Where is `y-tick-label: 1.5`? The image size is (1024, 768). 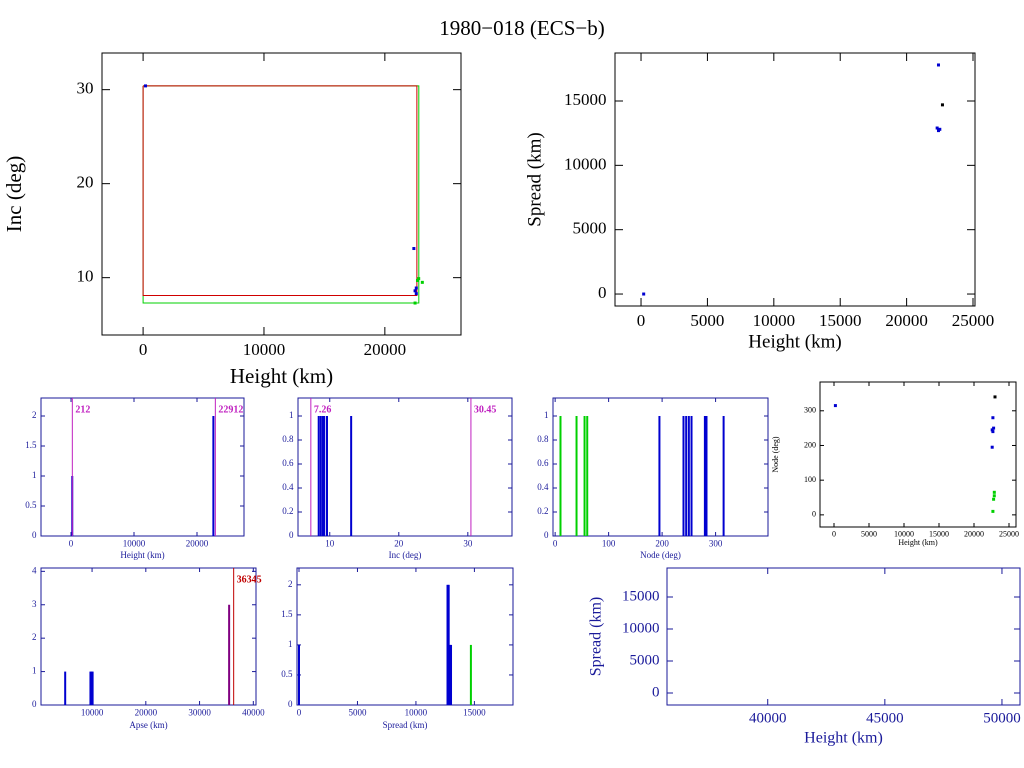 y-tick-label: 1.5 is located at coordinates (287, 614).